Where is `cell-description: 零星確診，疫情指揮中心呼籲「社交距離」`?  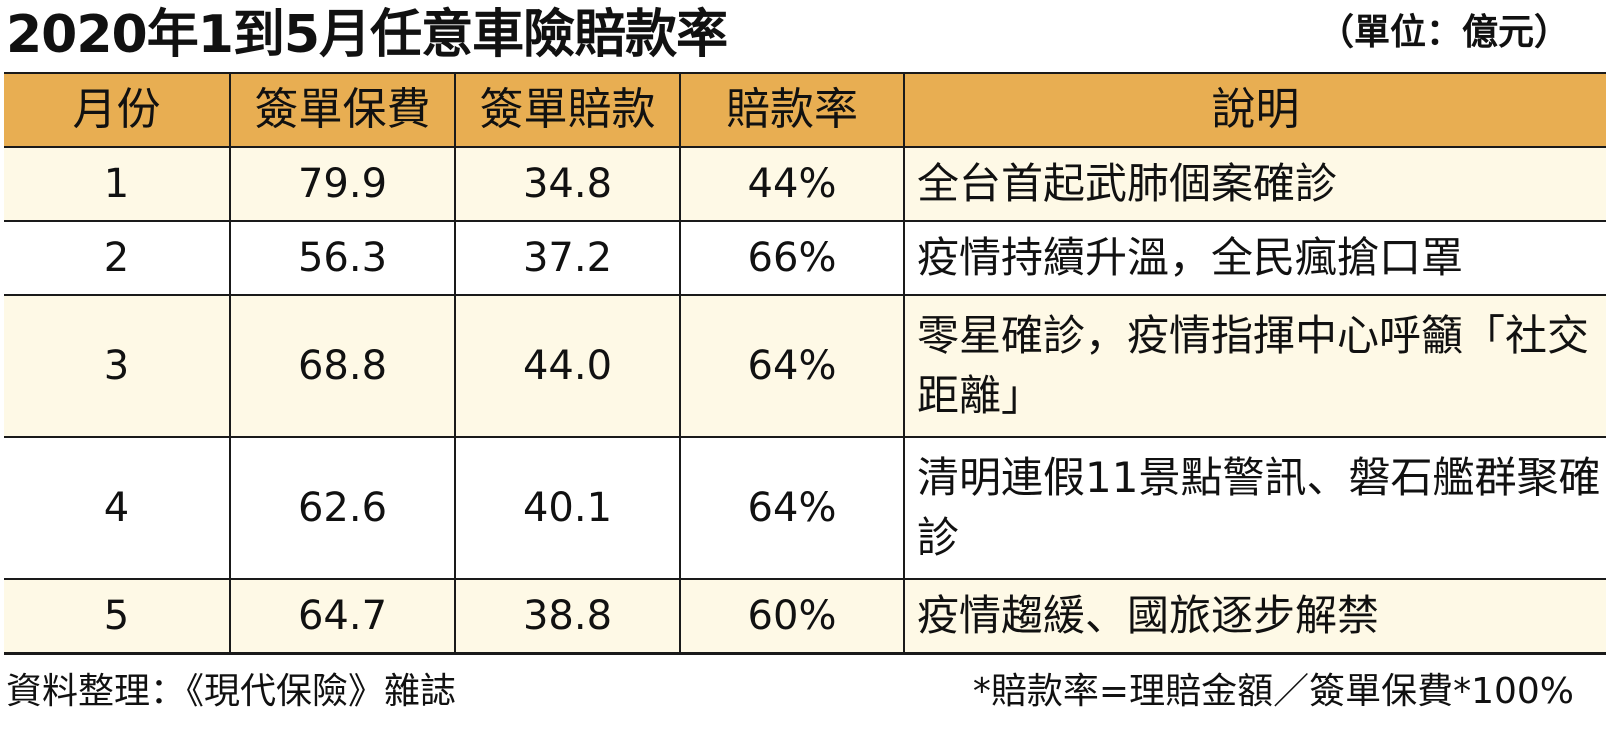
cell-description: 零星確診，疫情指揮中心呼籲「社交距離」 is located at coordinates (1254, 366).